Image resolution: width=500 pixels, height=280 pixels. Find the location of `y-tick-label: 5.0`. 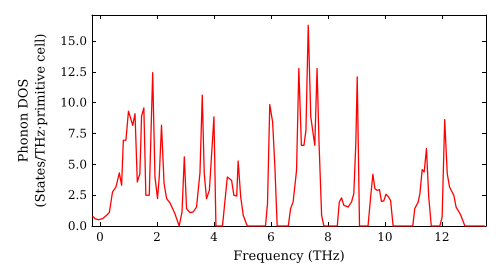

y-tick-label: 5.0 is located at coordinates (77, 164).